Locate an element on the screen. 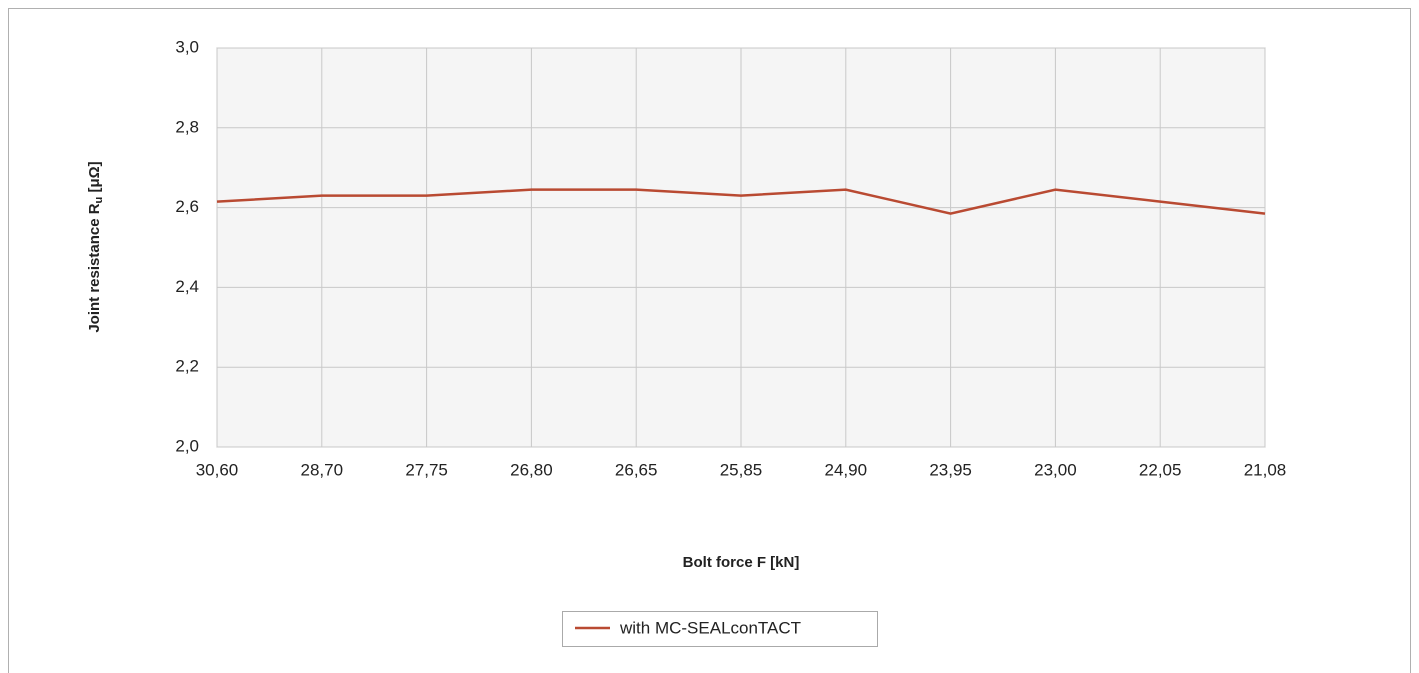 The height and width of the screenshot is (673, 1419). y-tick-label: 2,8 is located at coordinates (187, 126).